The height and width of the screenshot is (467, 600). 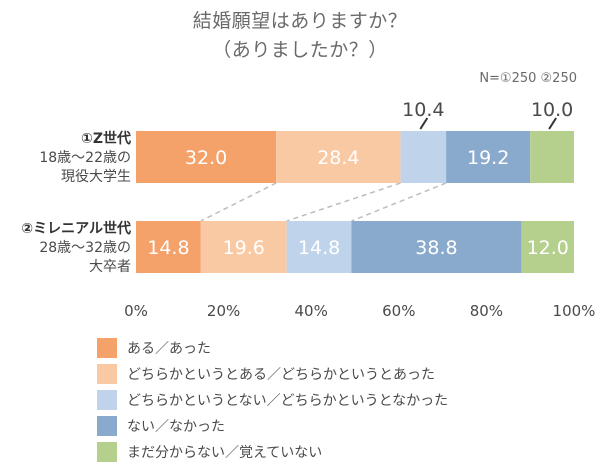 I want to click on legend-item: どちらかというとある／どちらかというとあった, so click(x=272, y=374).